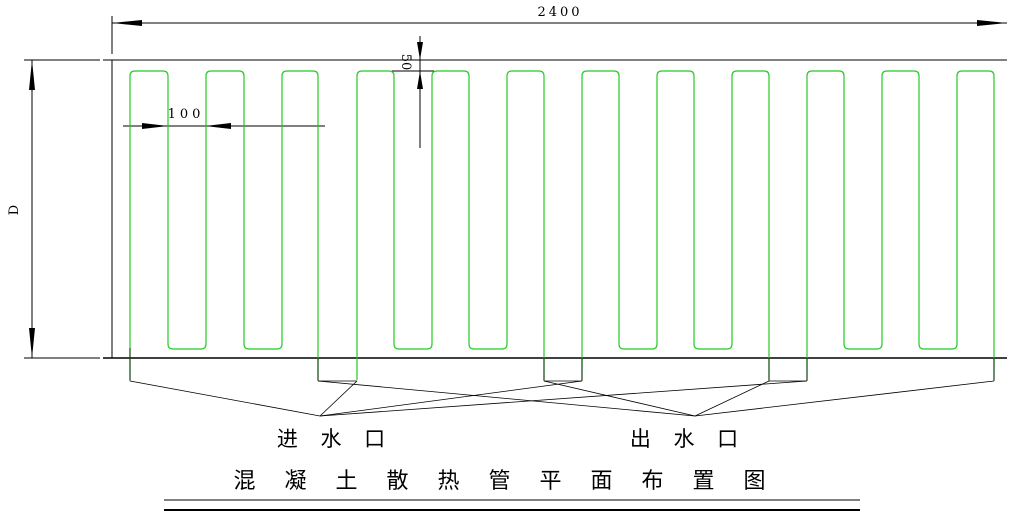  Describe the element at coordinates (335, 439) in the screenshot. I see `inlet-label: 进 水 口` at that location.